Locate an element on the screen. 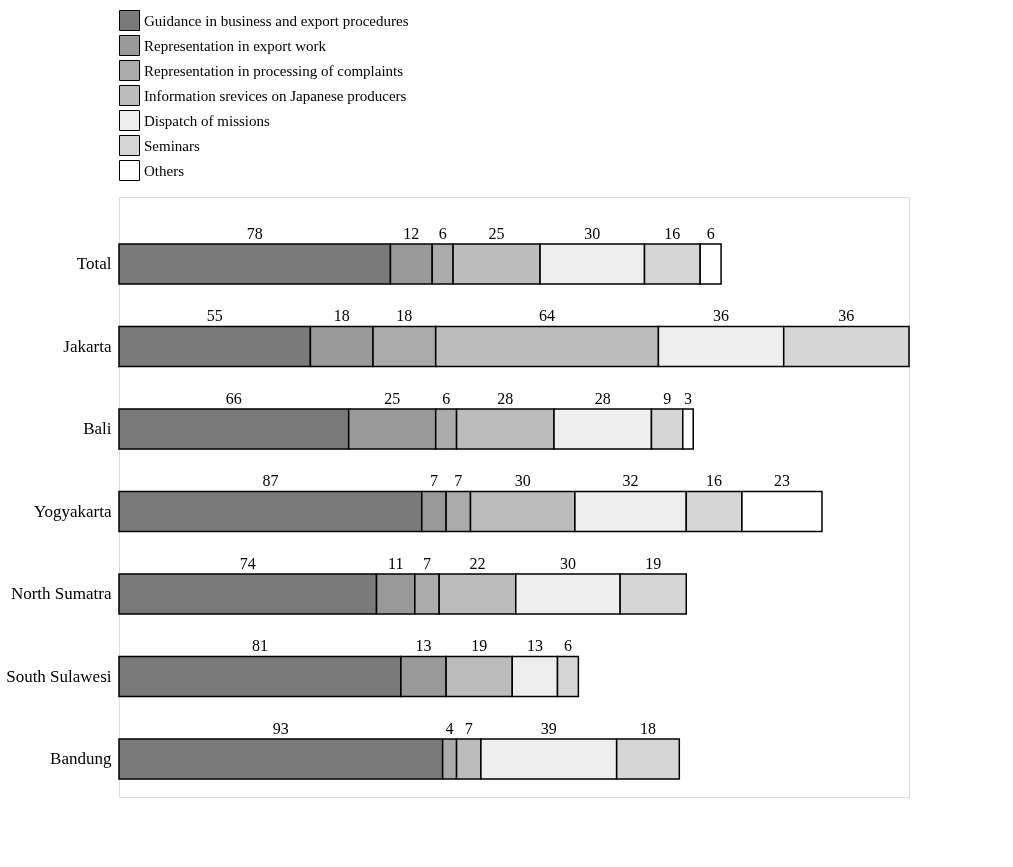  data-label: 4 is located at coordinates (449, 728).